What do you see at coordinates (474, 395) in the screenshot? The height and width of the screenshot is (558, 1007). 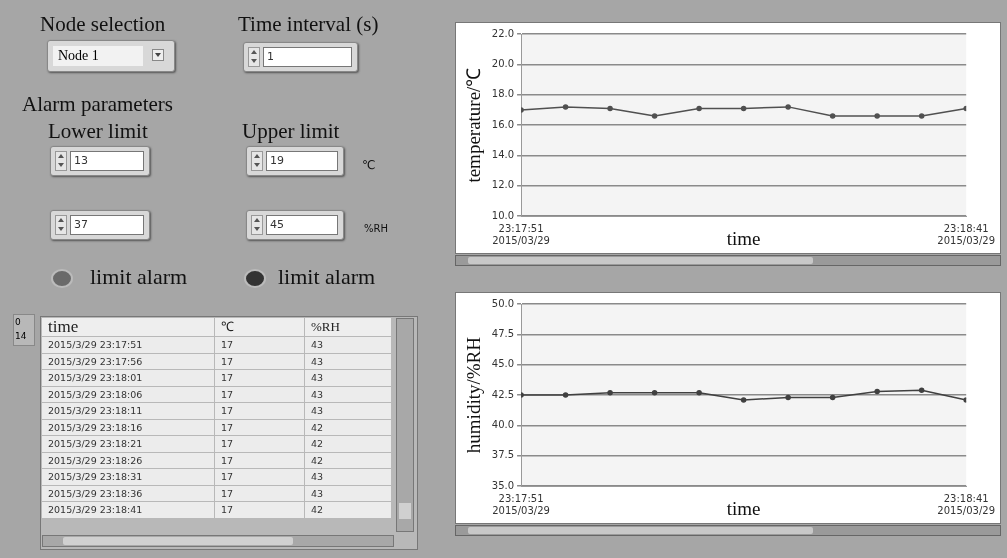 I see `y-axis-title: humidity/%RH` at bounding box center [474, 395].